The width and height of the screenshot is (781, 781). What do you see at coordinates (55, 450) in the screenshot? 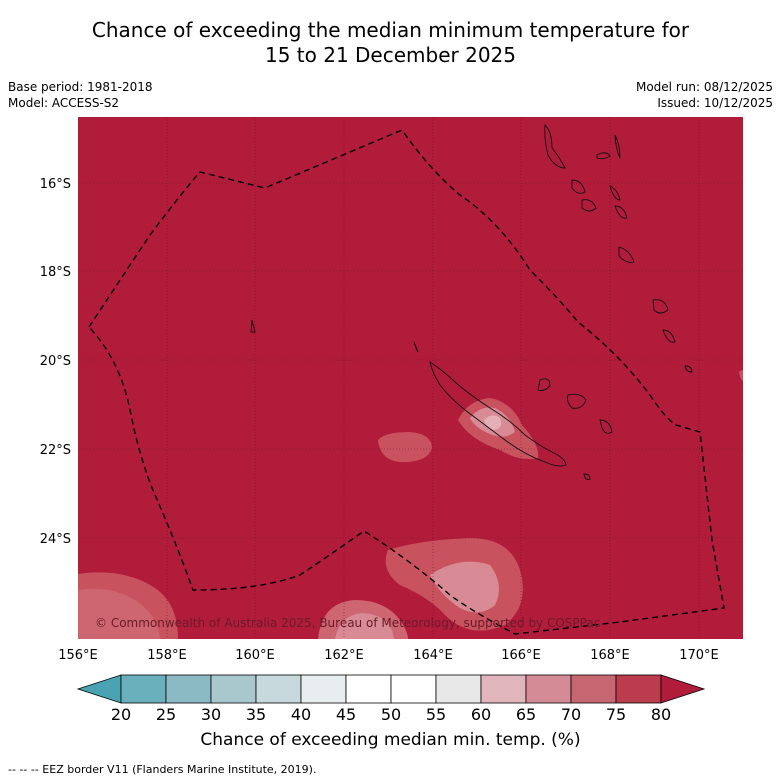
I see `lat-label: 22°S` at bounding box center [55, 450].